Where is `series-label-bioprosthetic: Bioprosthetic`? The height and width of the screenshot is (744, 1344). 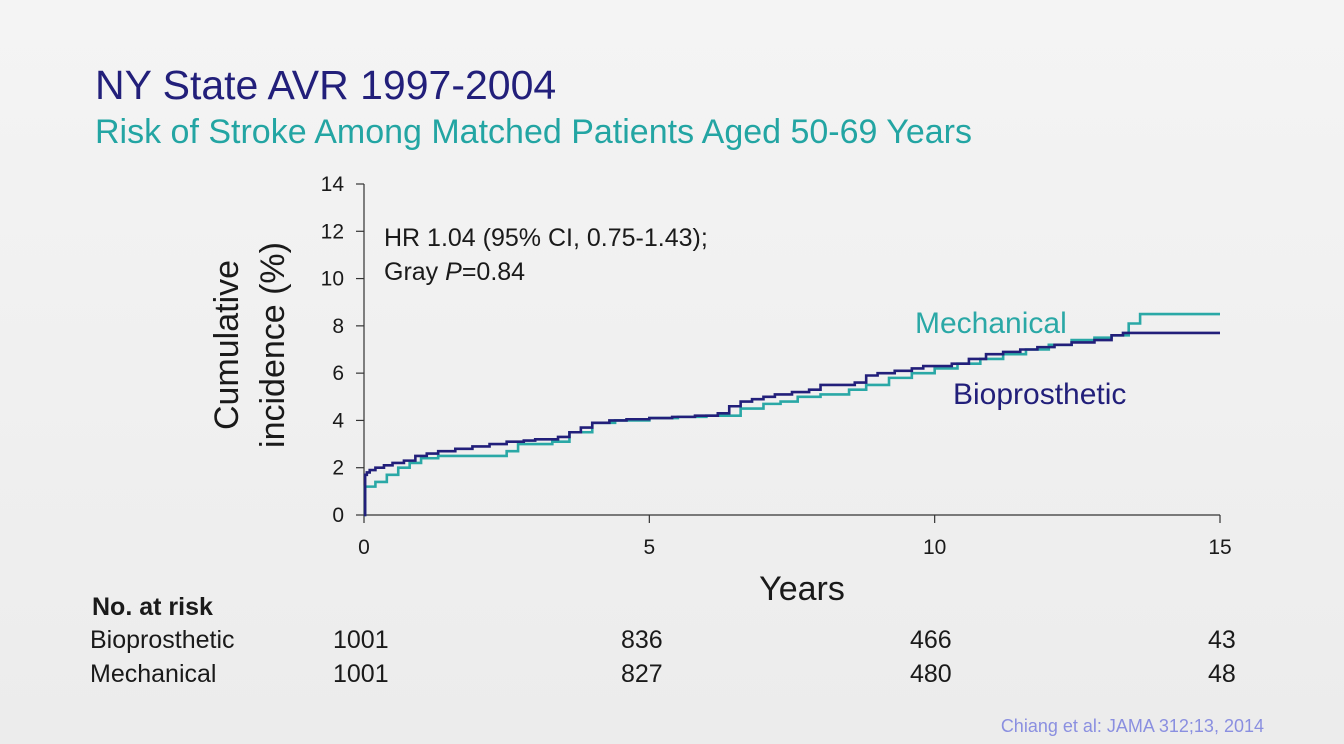
series-label-bioprosthetic: Bioprosthetic is located at coordinates (1039, 394).